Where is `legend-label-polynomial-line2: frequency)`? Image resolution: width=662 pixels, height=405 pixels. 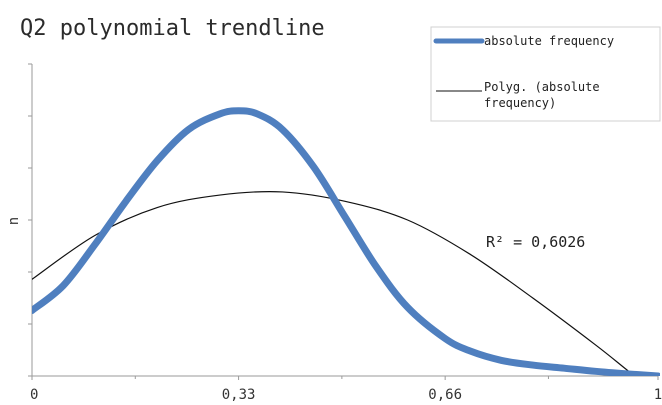 legend-label-polynomial-line2: frequency) is located at coordinates (520, 103).